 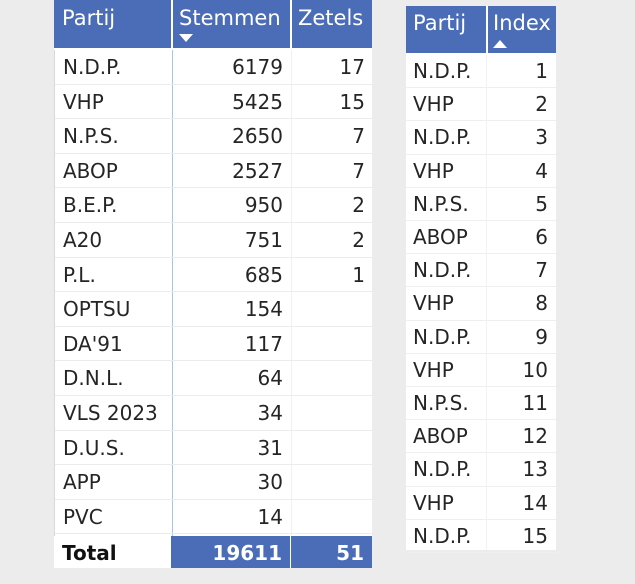 I want to click on cell-stemmen: 117, so click(x=263, y=343).